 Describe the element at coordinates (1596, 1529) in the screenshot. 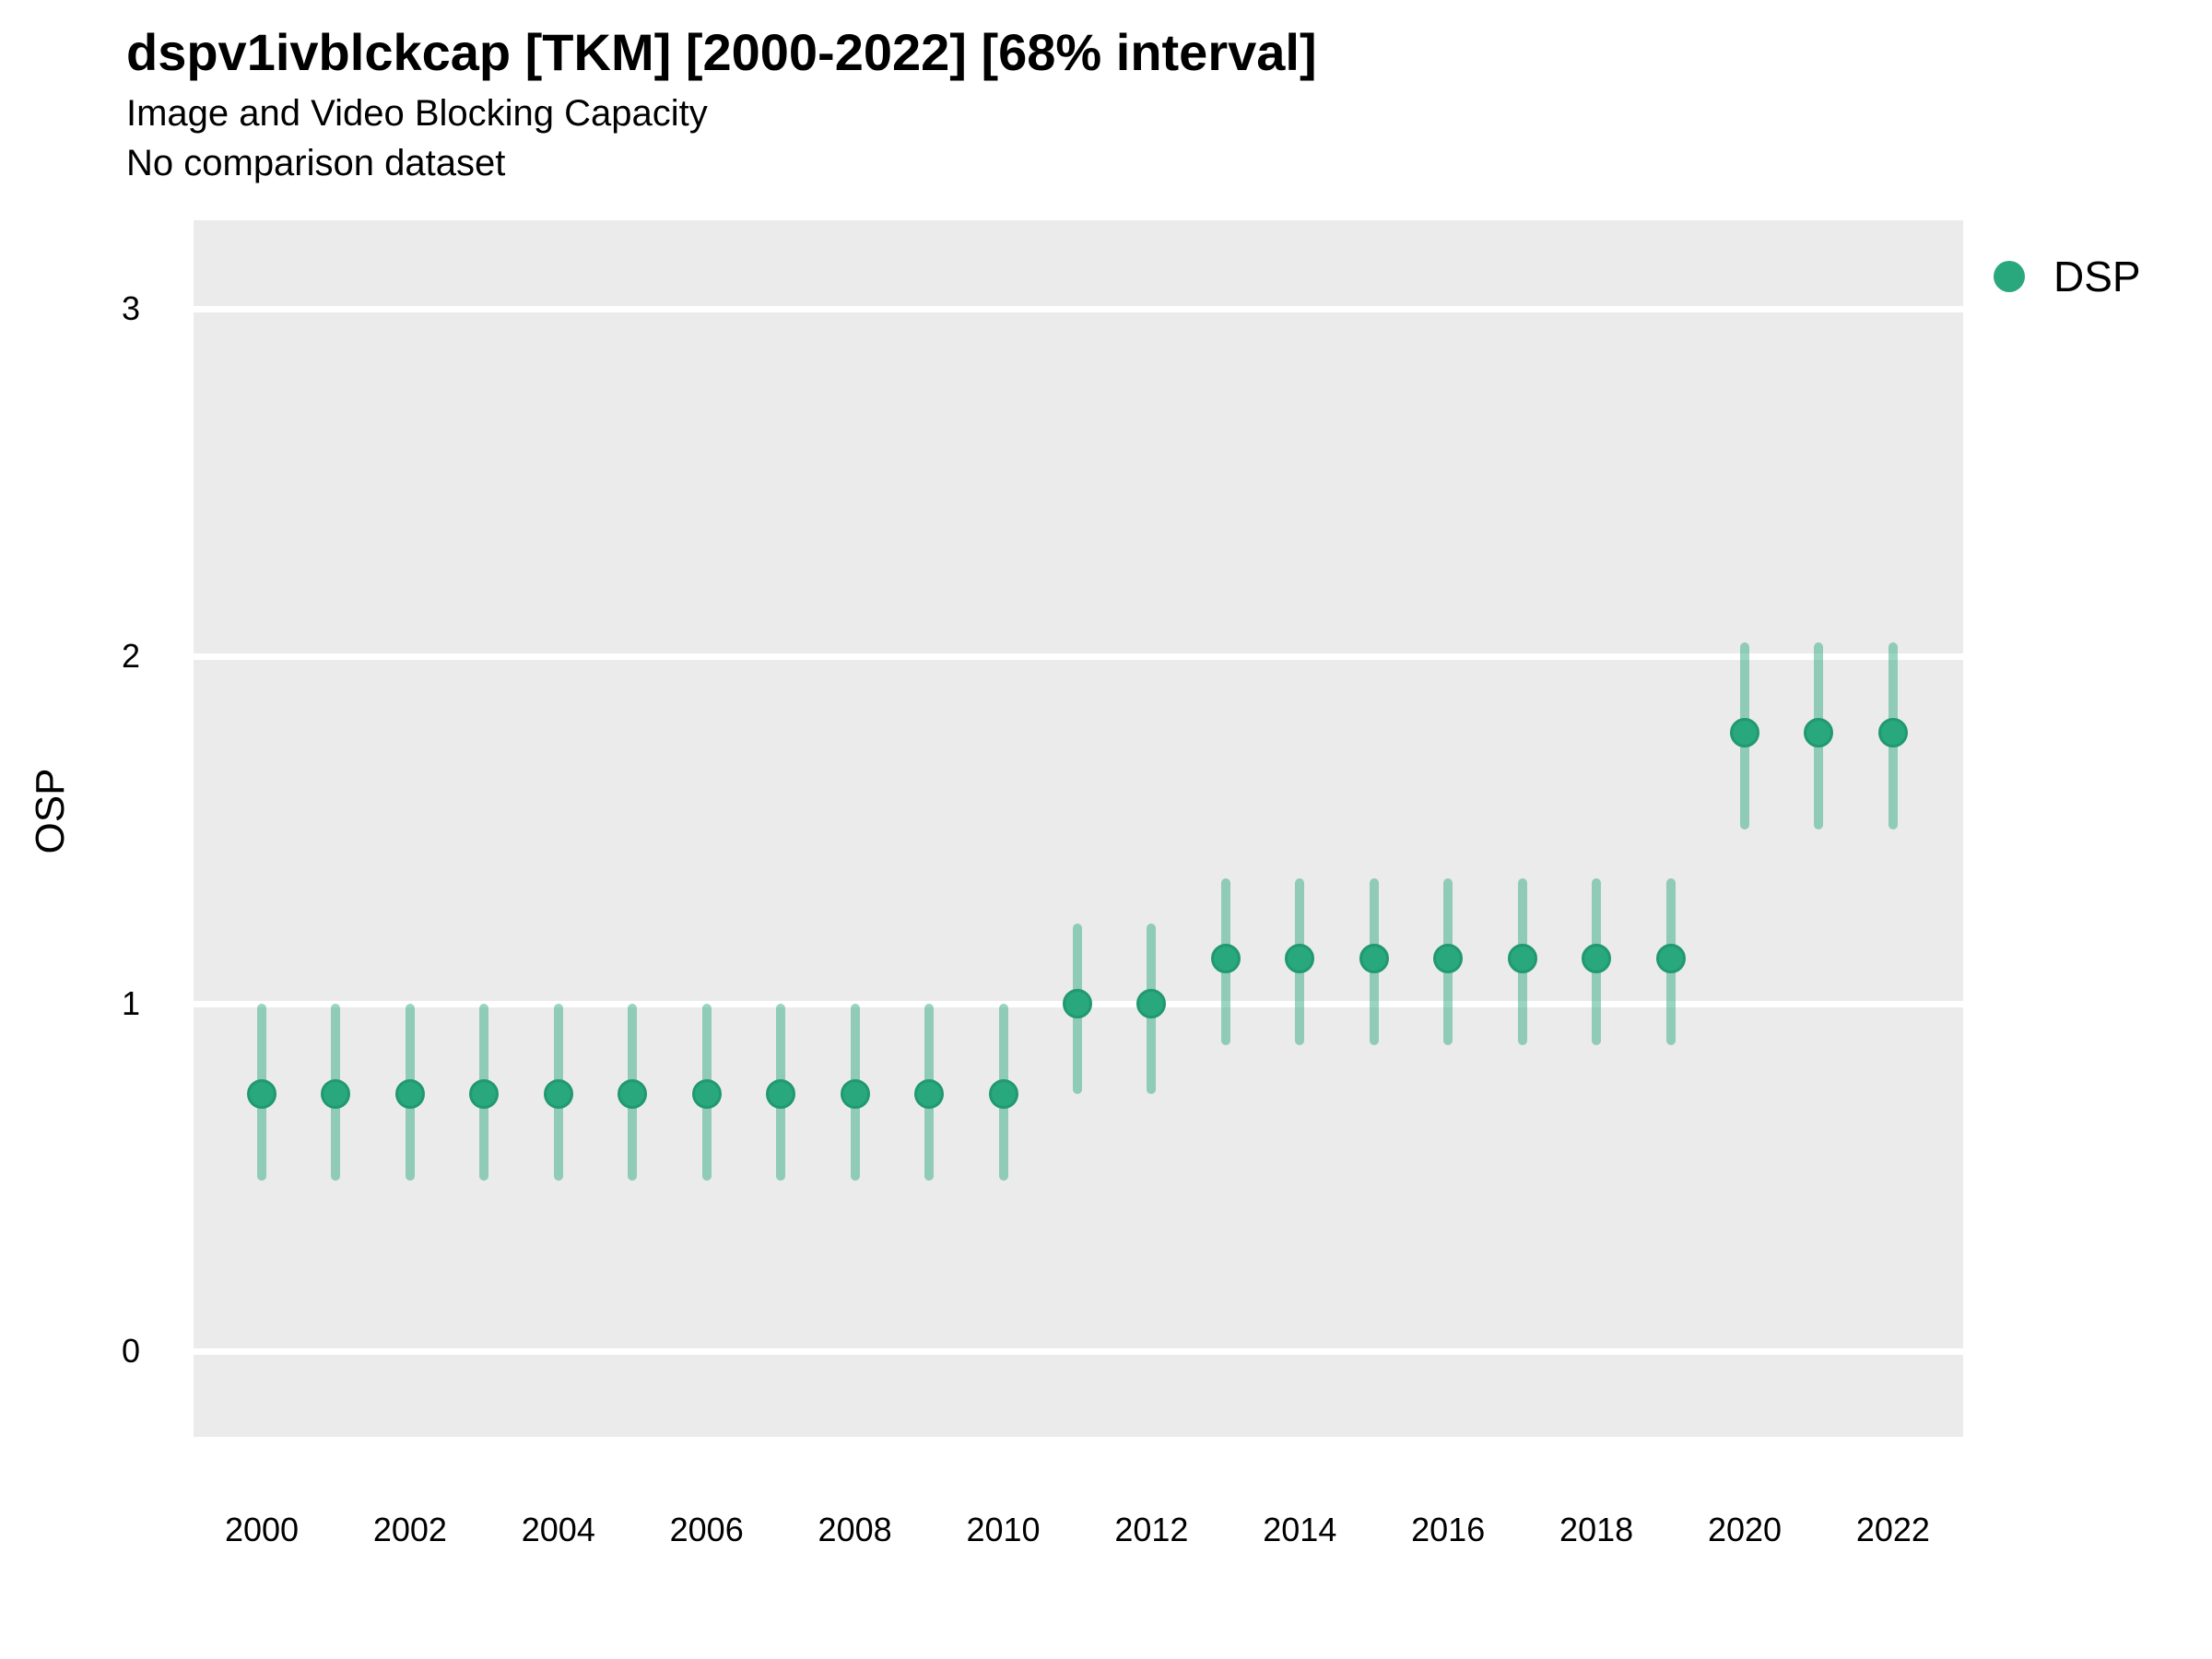

I see `x-tick-label-2018: 2018` at that location.